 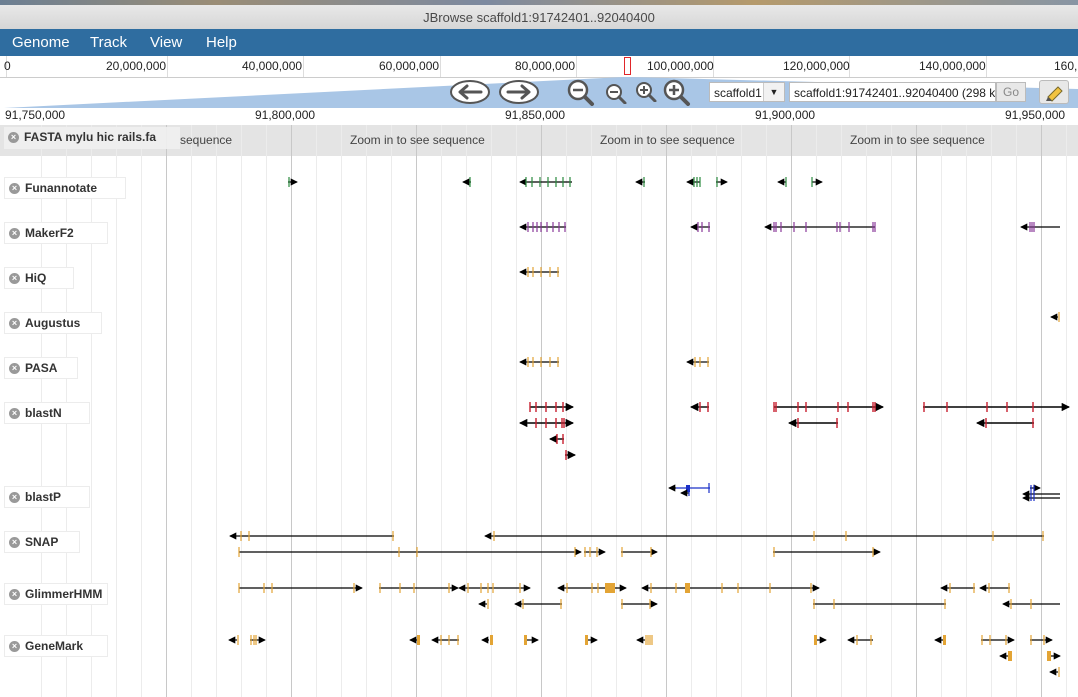 What do you see at coordinates (677, 92) in the screenshot?
I see `zoom-in-big-icon` at bounding box center [677, 92].